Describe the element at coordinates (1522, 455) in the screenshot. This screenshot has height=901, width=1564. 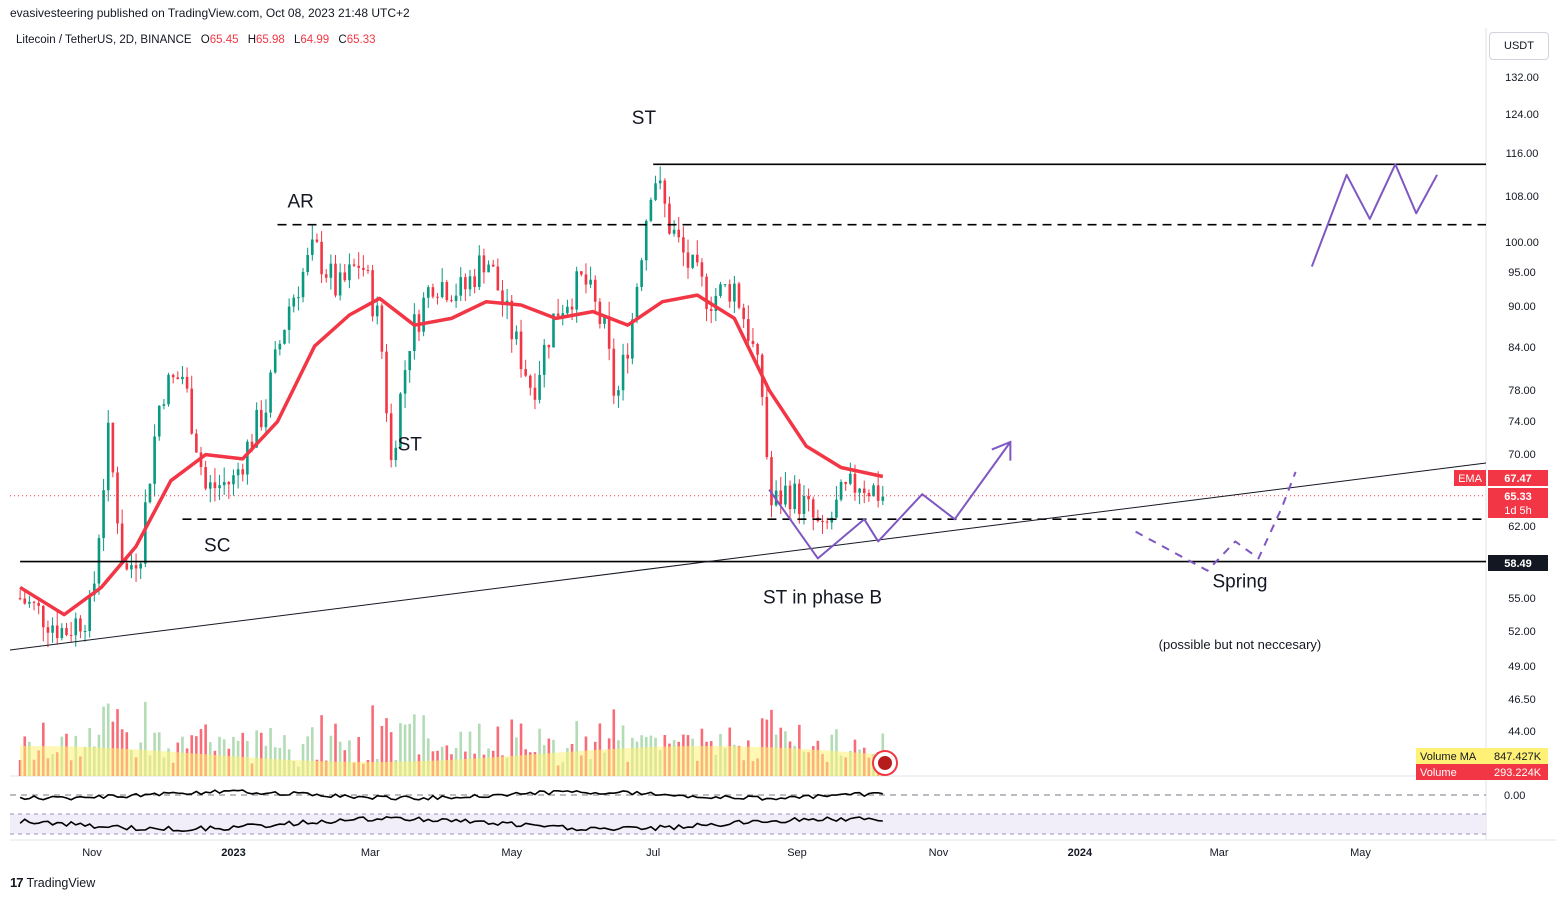
I see `y-tick-label: 70.00` at that location.